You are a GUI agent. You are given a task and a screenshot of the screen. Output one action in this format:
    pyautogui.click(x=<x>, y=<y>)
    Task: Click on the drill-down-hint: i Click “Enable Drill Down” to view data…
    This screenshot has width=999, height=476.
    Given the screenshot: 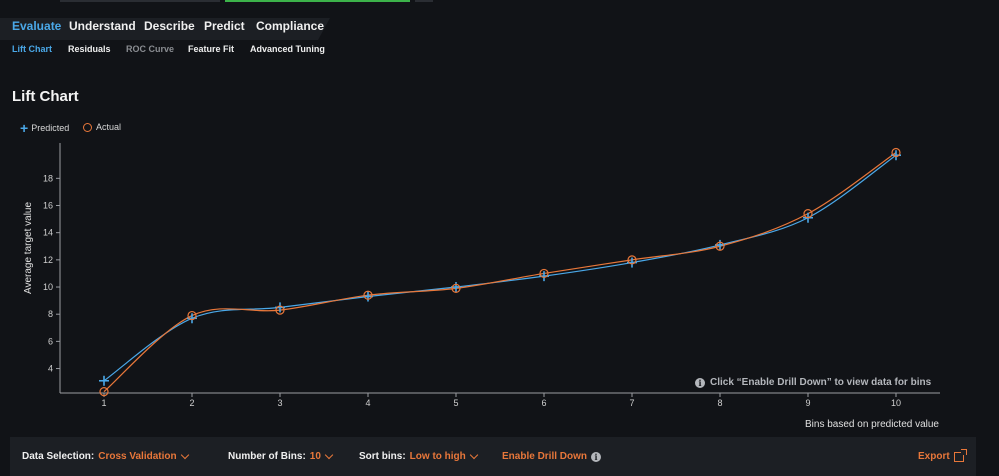 What is the action you would take?
    pyautogui.click(x=813, y=382)
    